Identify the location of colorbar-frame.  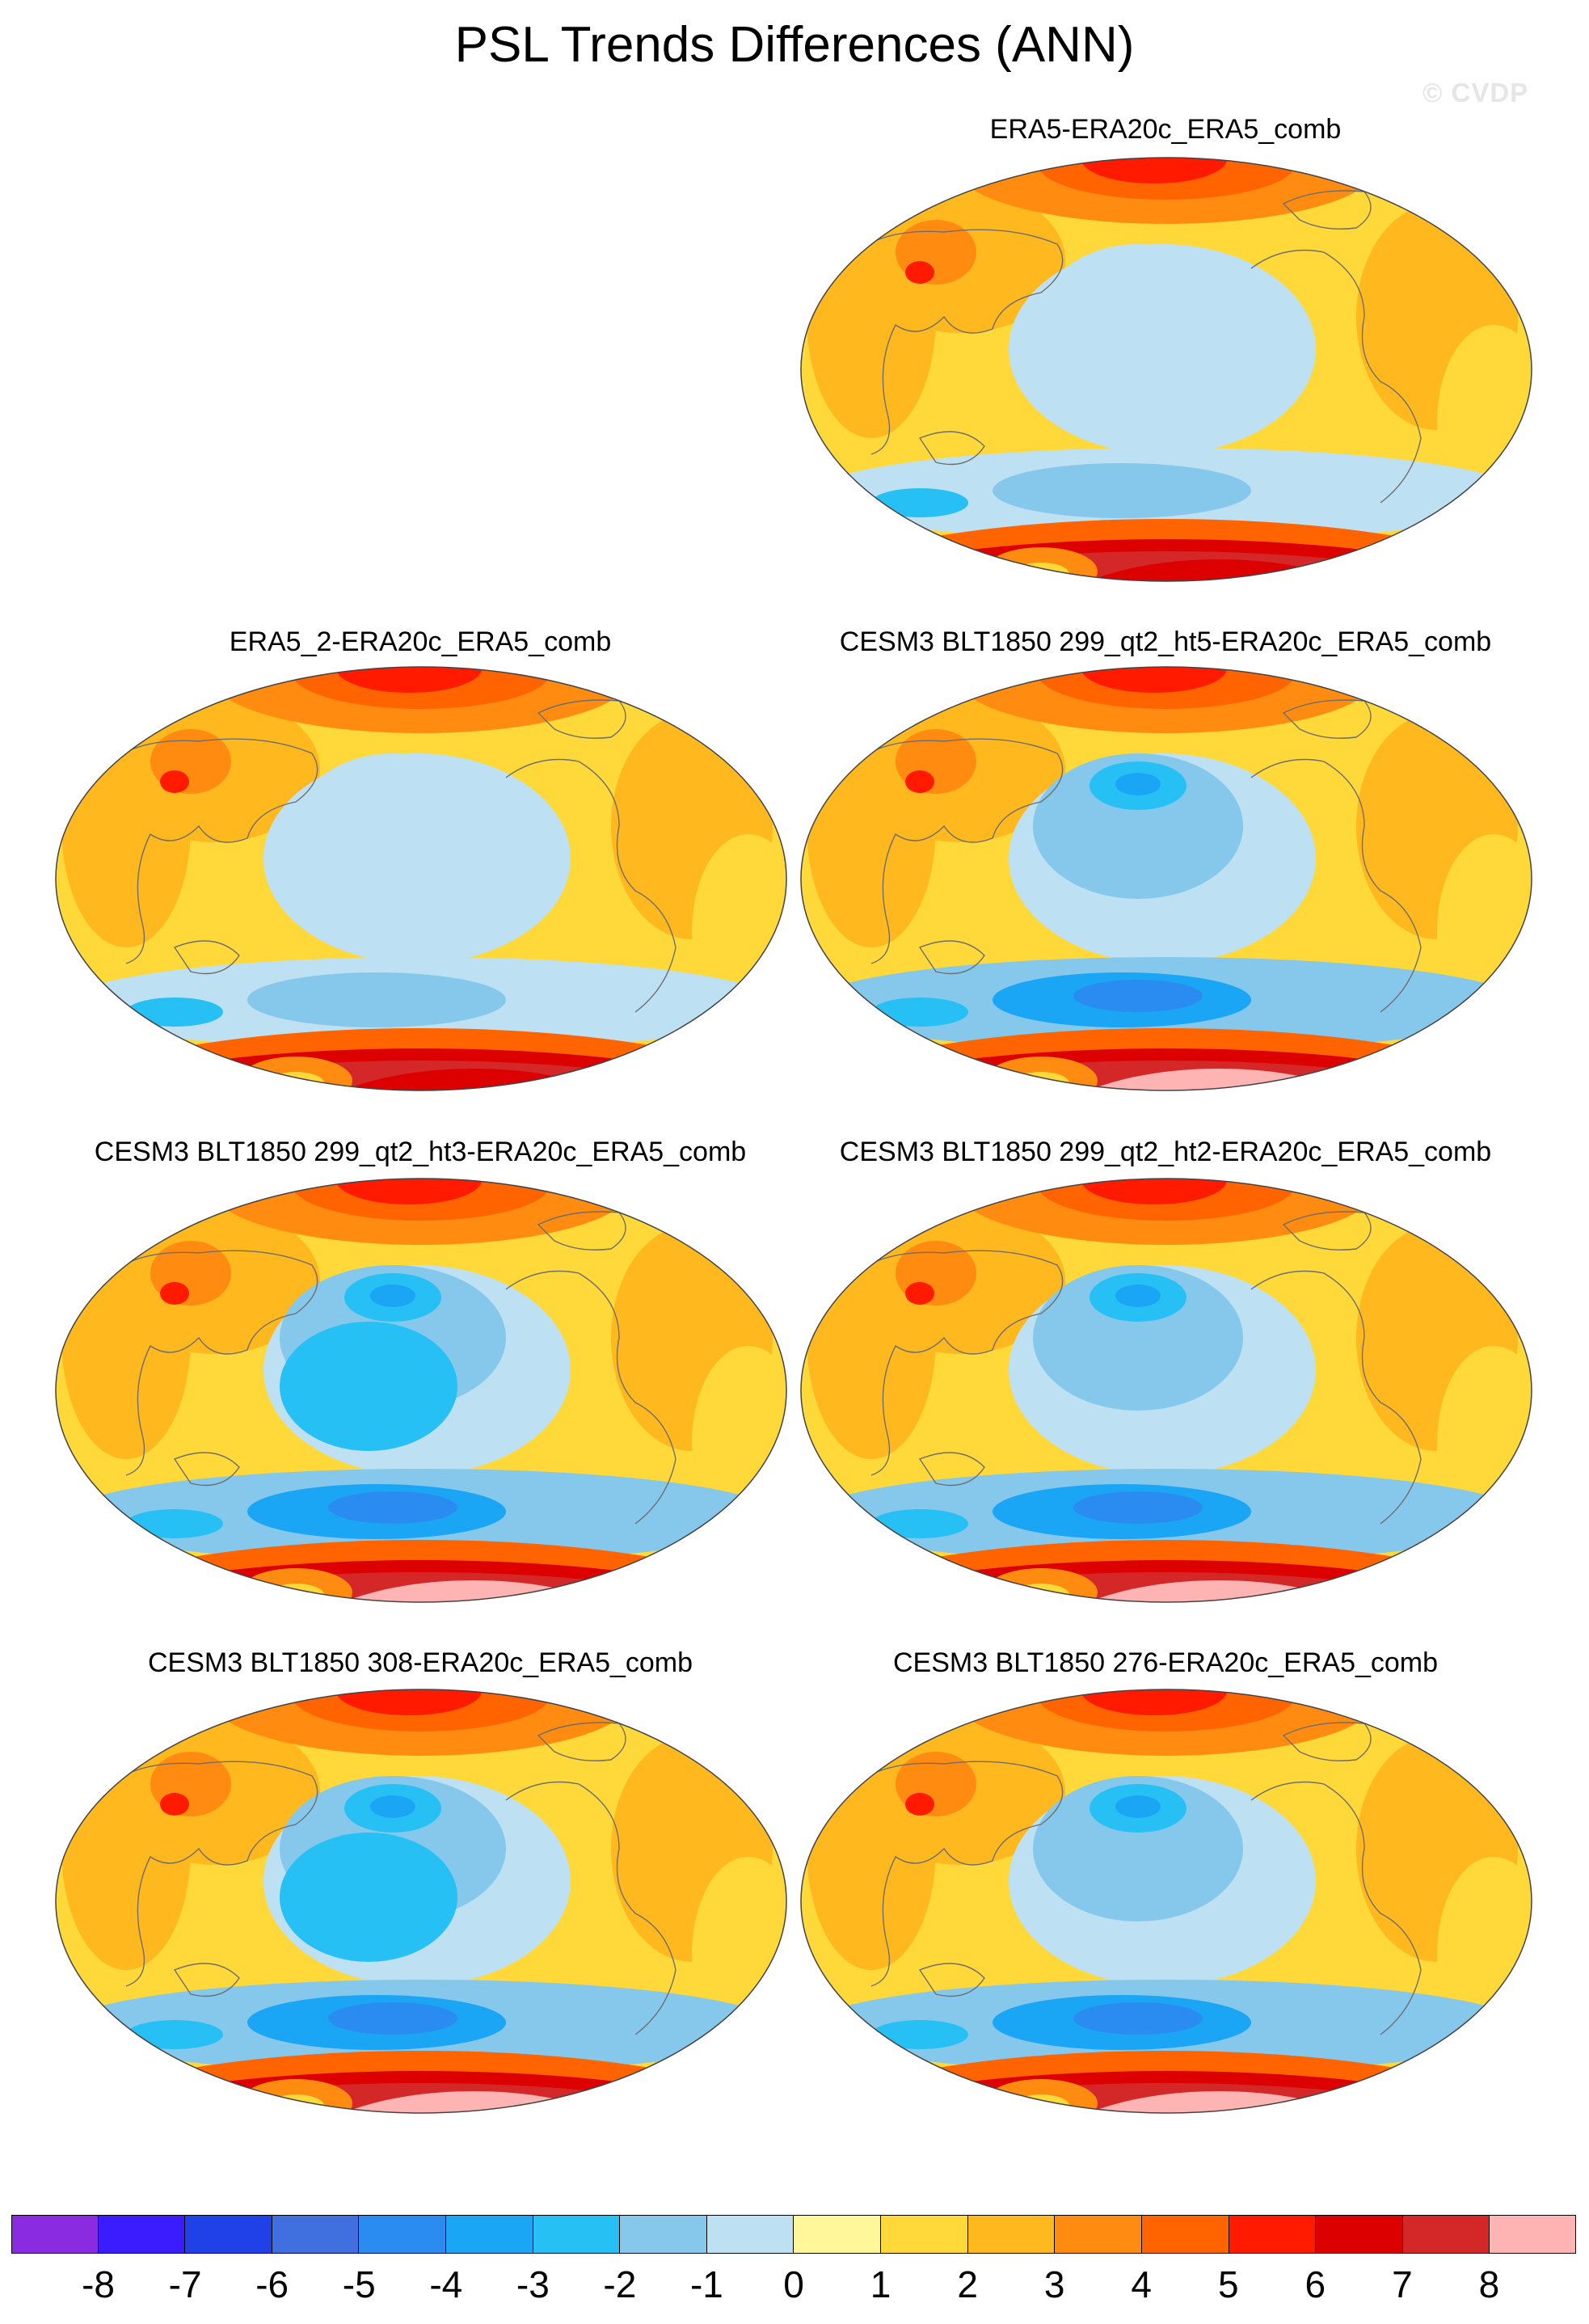
(793, 2235).